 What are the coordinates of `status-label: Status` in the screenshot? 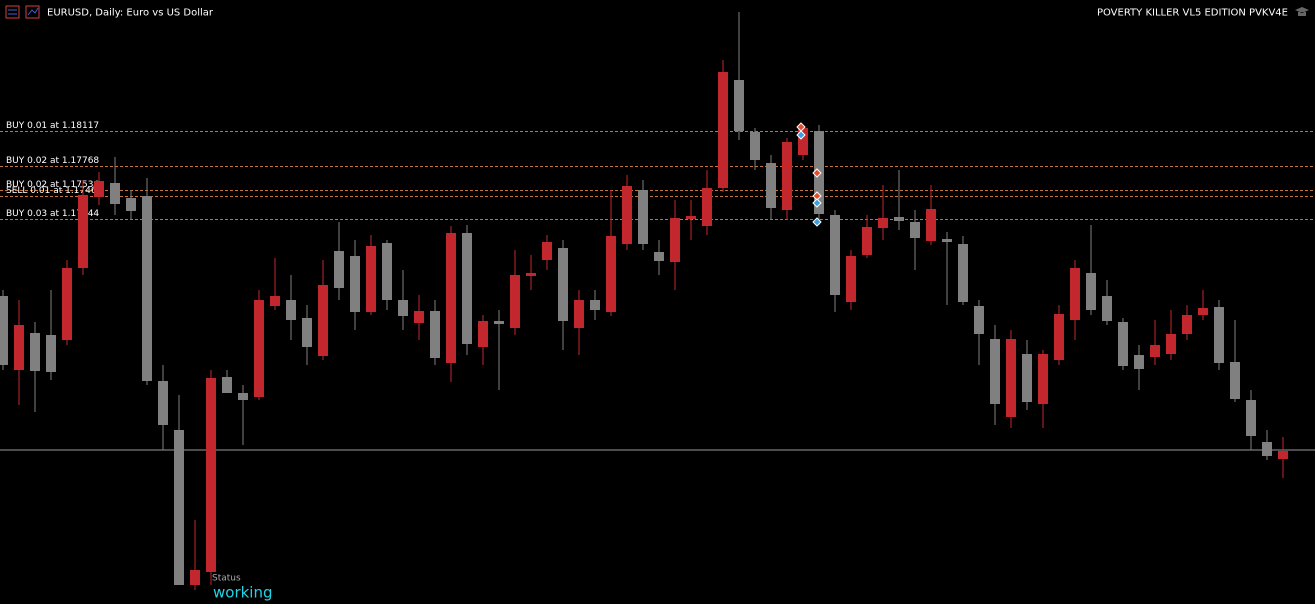 It's located at (226, 579).